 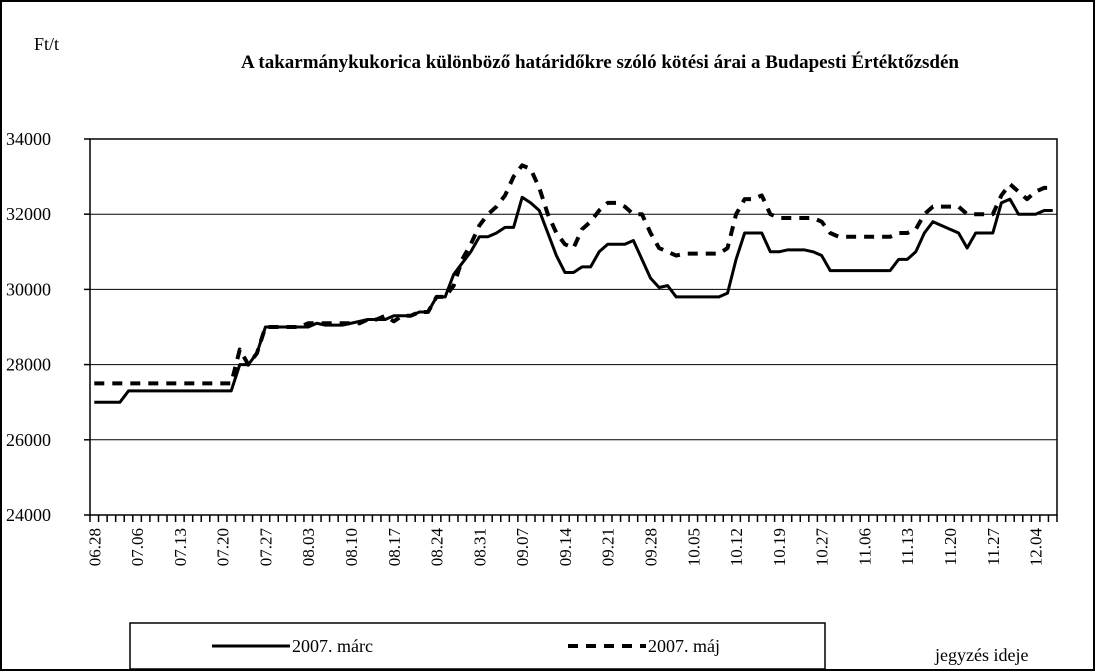 I want to click on x-tick-label: 11.27, so click(x=993, y=547).